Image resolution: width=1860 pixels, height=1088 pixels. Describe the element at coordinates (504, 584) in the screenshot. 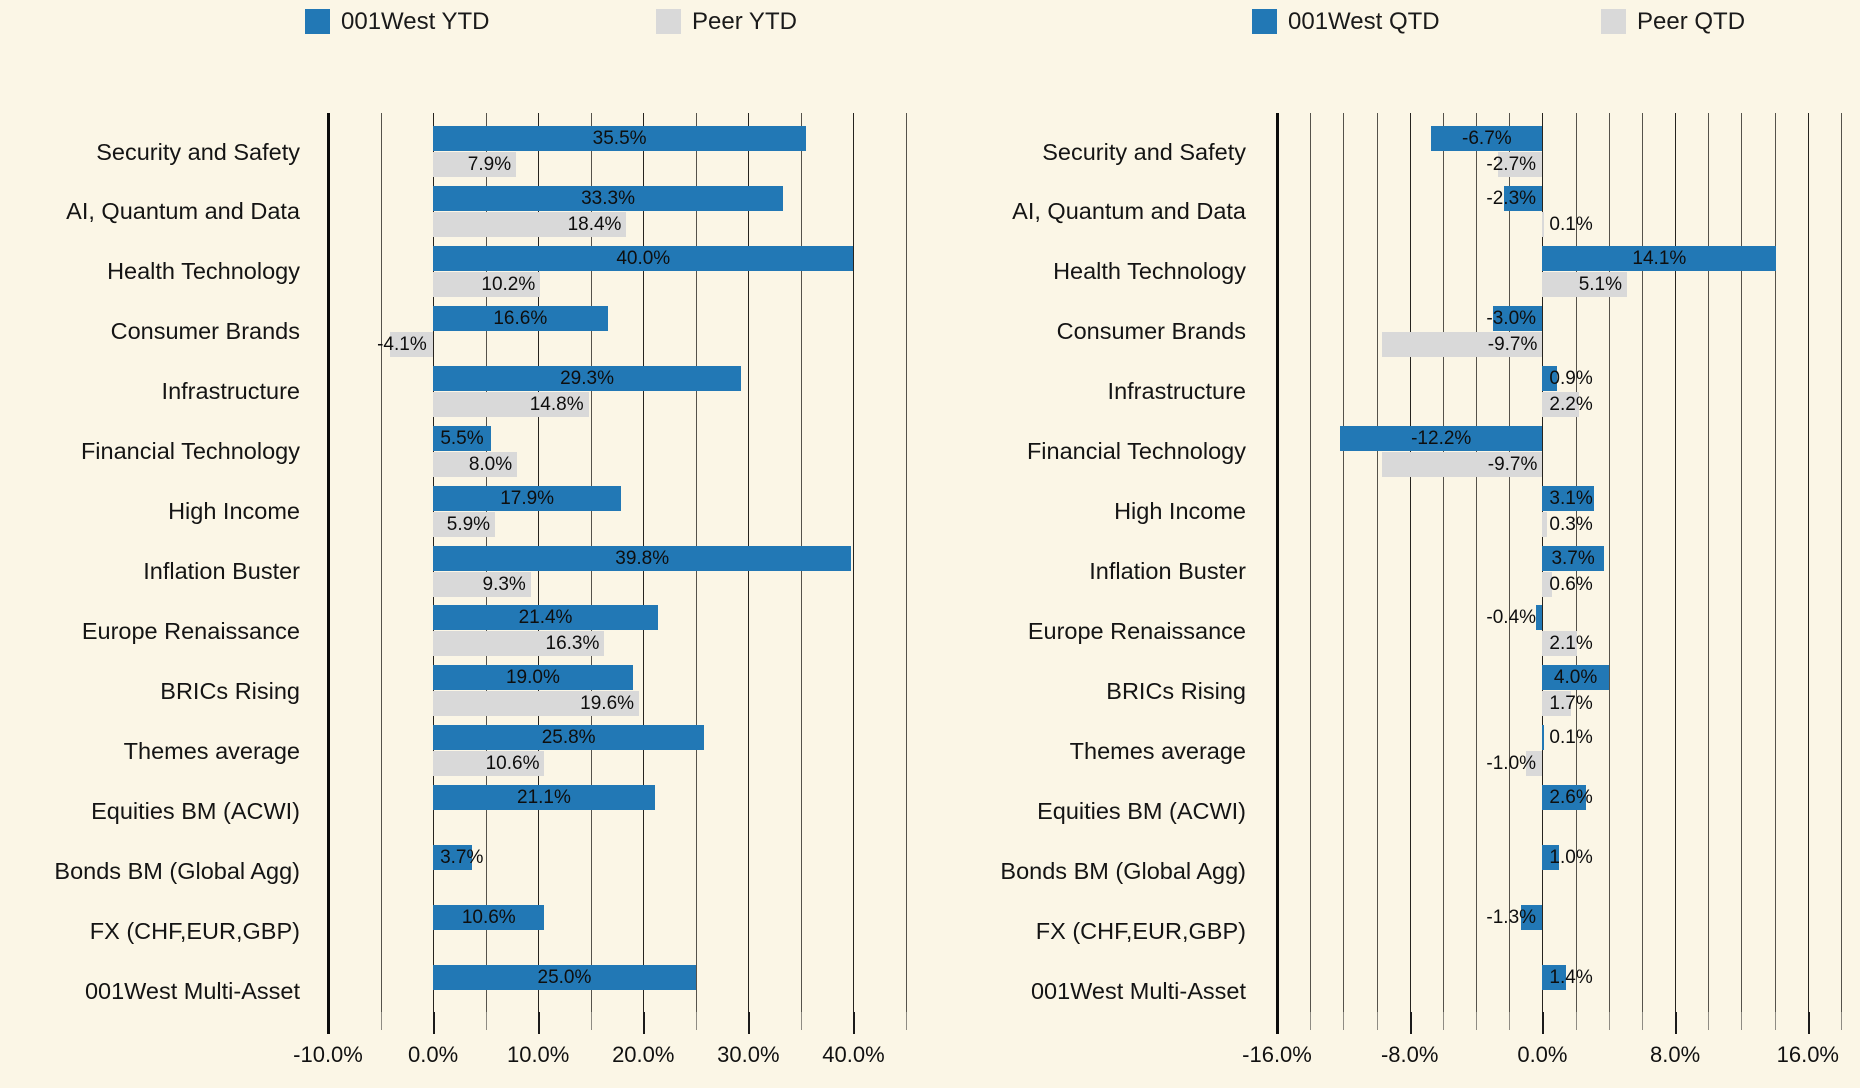

I see `bar-value-label: 9.3%` at that location.